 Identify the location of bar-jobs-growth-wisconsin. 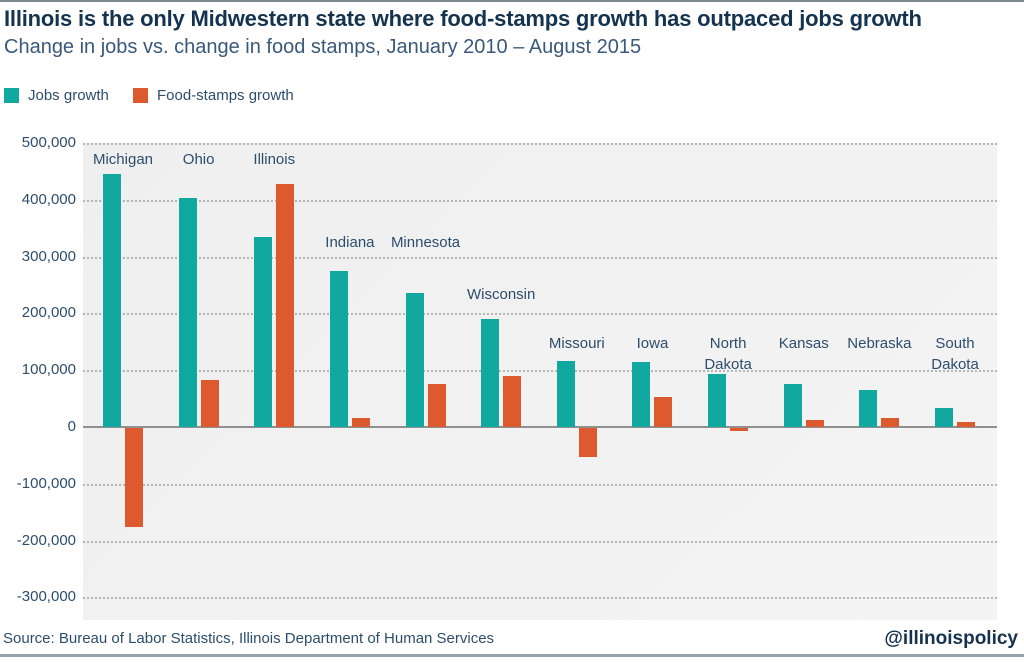
(490, 373).